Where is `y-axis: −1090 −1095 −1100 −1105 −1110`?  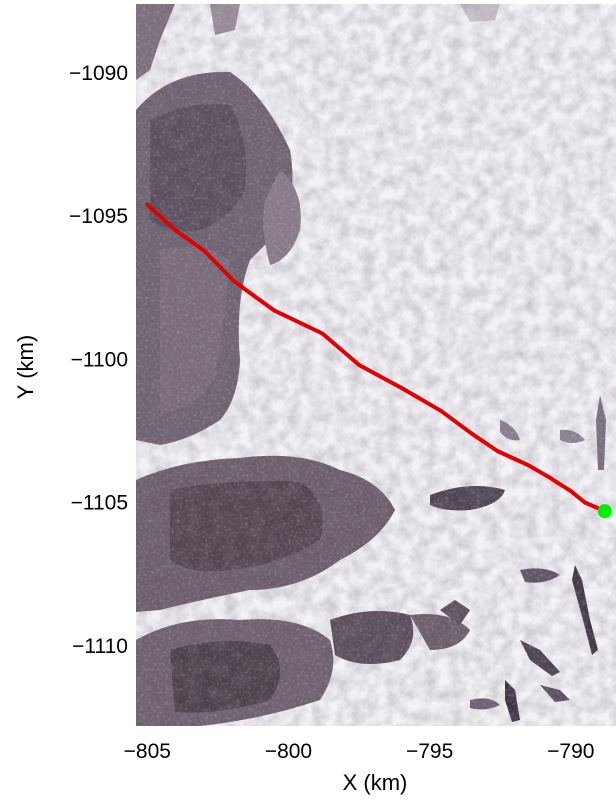
y-axis: −1090 −1095 −1100 −1105 −1110 is located at coordinates (98, 360).